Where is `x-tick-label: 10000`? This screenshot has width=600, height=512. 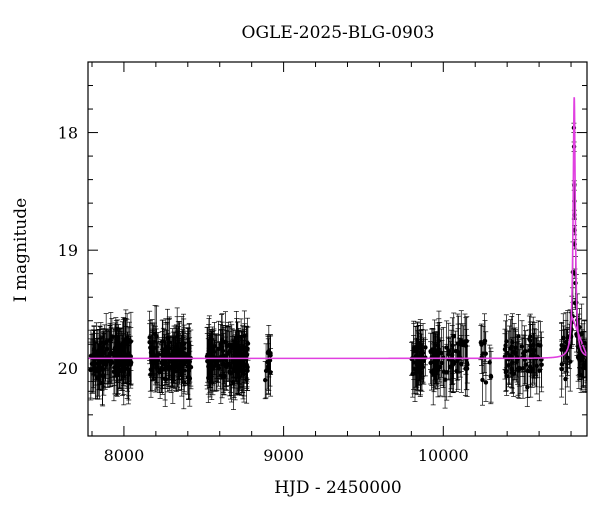
x-tick-label: 10000 is located at coordinates (443, 455).